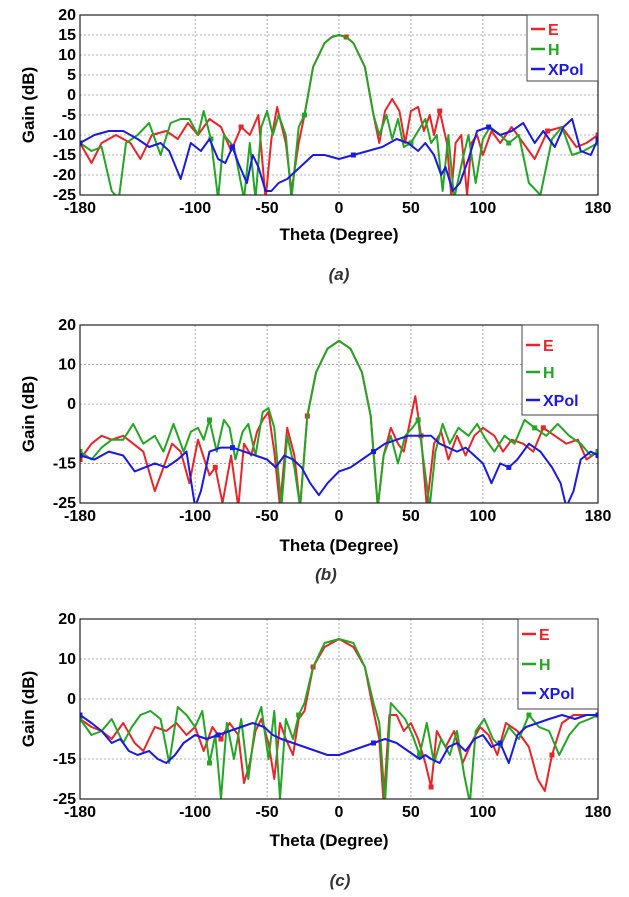 The width and height of the screenshot is (629, 897). I want to click on series-line-h-c, so click(339, 718).